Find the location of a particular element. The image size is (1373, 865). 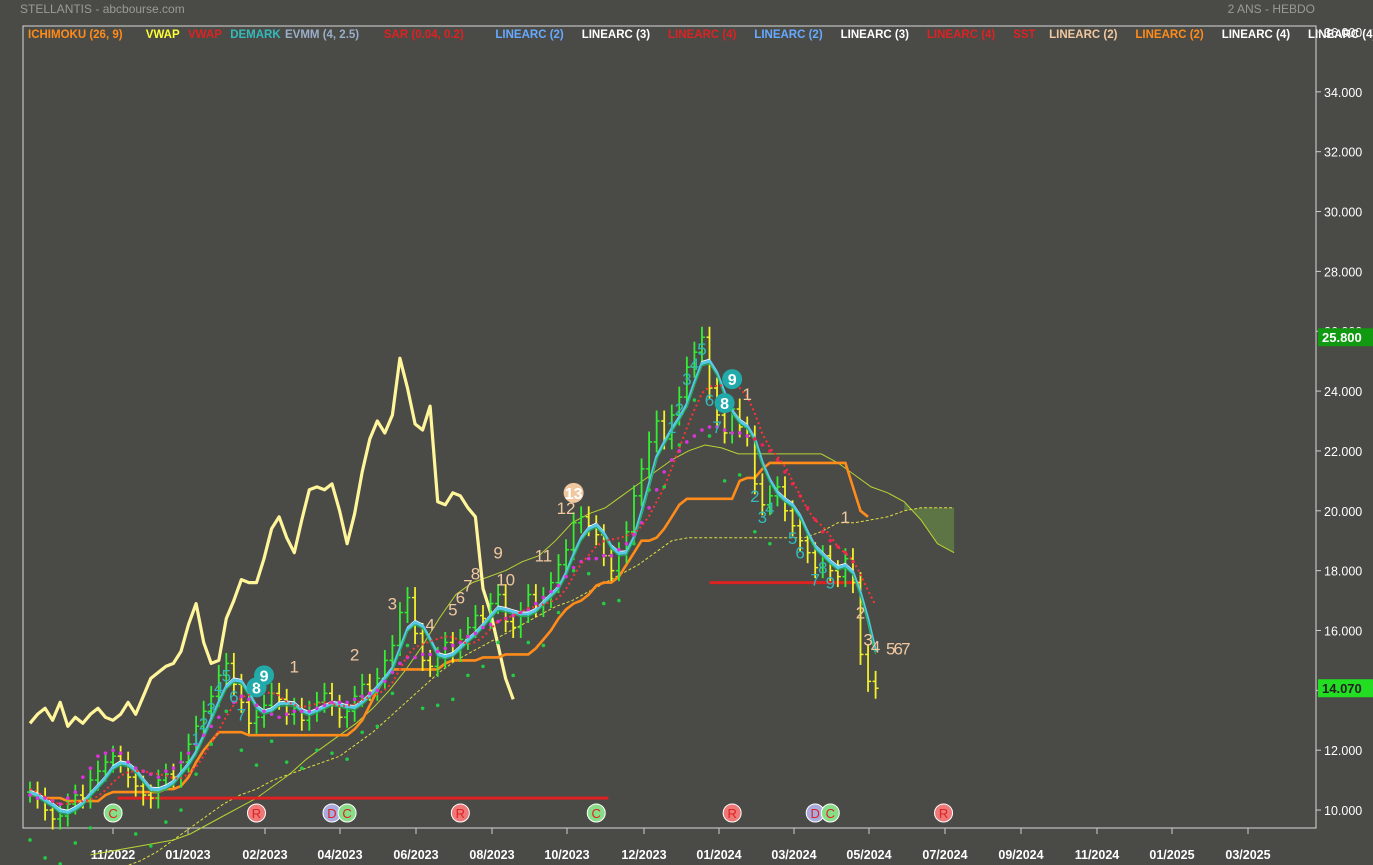

y-tick-label: 10.000 is located at coordinates (1343, 811).